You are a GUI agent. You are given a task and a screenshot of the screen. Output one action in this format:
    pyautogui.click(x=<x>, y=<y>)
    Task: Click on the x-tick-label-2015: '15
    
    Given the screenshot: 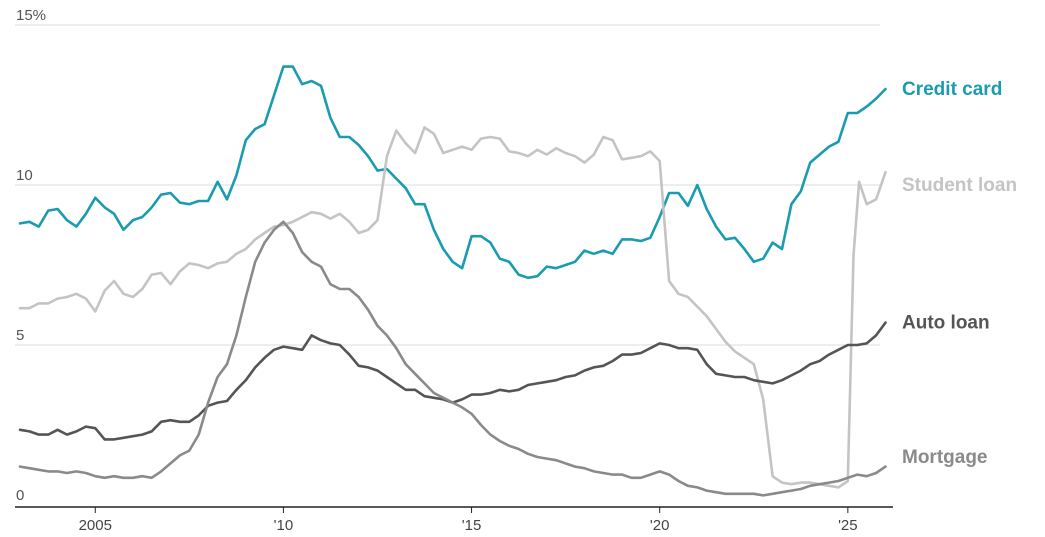 What is the action you would take?
    pyautogui.click(x=472, y=525)
    